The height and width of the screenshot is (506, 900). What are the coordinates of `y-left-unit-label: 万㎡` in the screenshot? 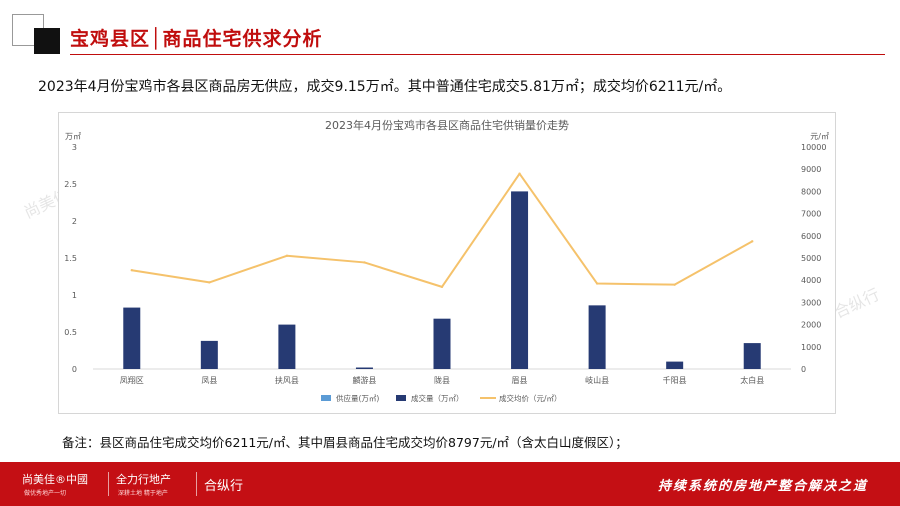 It's located at (73, 136).